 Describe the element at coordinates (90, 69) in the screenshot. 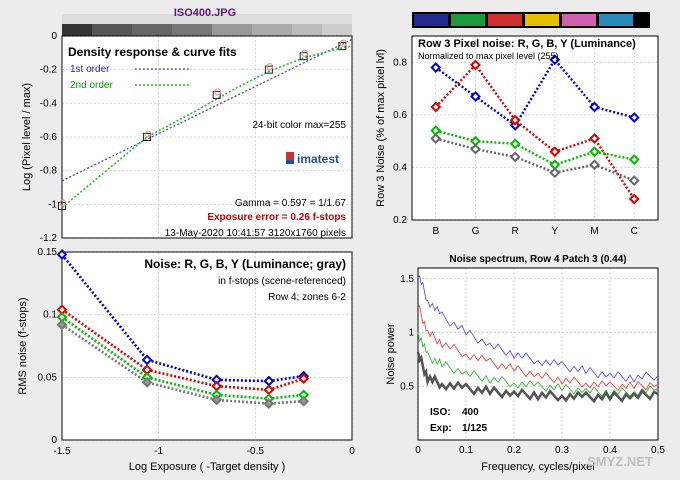

I see `legend-1st-order: 1st order` at that location.